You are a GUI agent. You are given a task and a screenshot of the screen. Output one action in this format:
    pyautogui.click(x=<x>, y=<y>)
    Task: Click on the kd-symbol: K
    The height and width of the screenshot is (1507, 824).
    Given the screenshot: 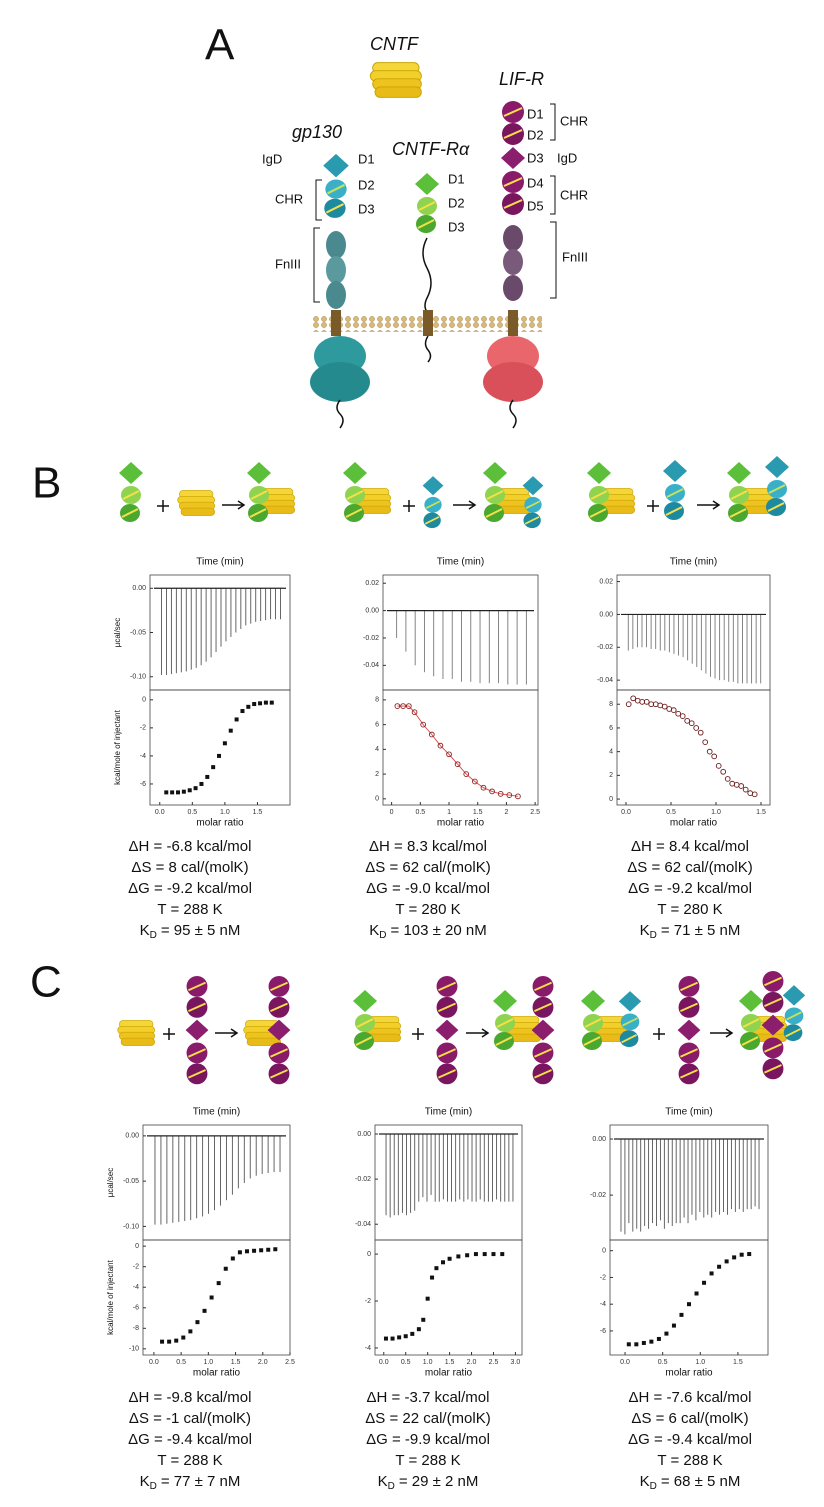 What is the action you would take?
    pyautogui.click(x=645, y=1481)
    